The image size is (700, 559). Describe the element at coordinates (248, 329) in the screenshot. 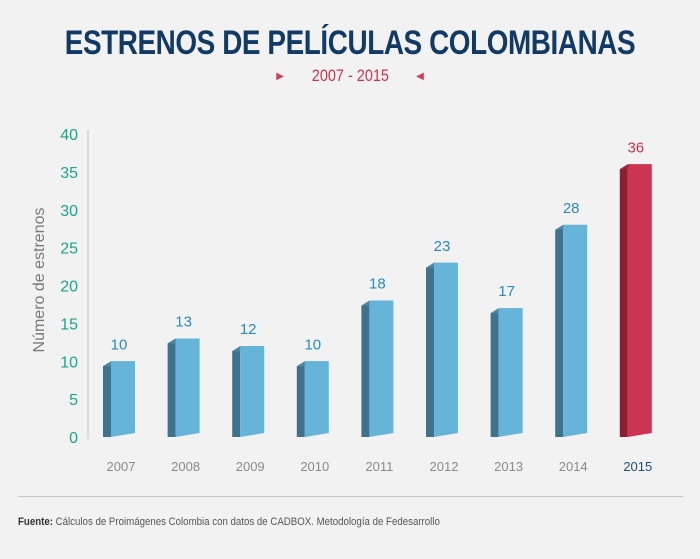

I see `value-label-2009: 12` at that location.